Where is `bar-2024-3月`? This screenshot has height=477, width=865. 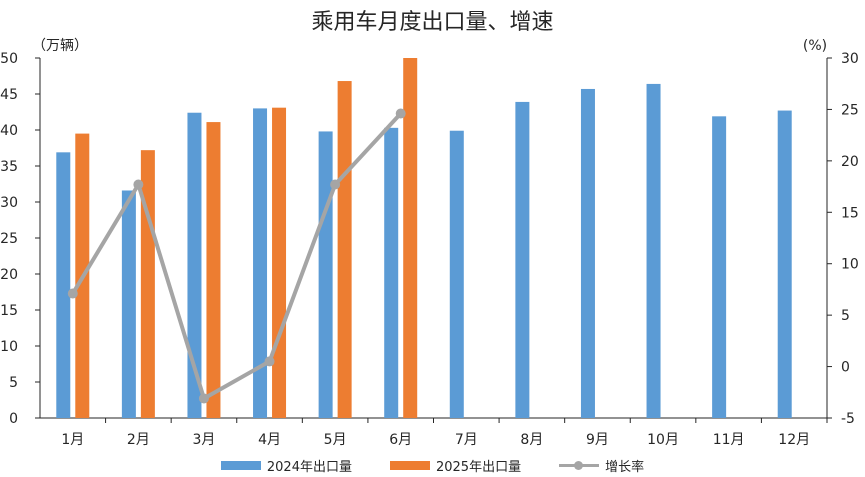
bar-2024-3月 is located at coordinates (194, 265).